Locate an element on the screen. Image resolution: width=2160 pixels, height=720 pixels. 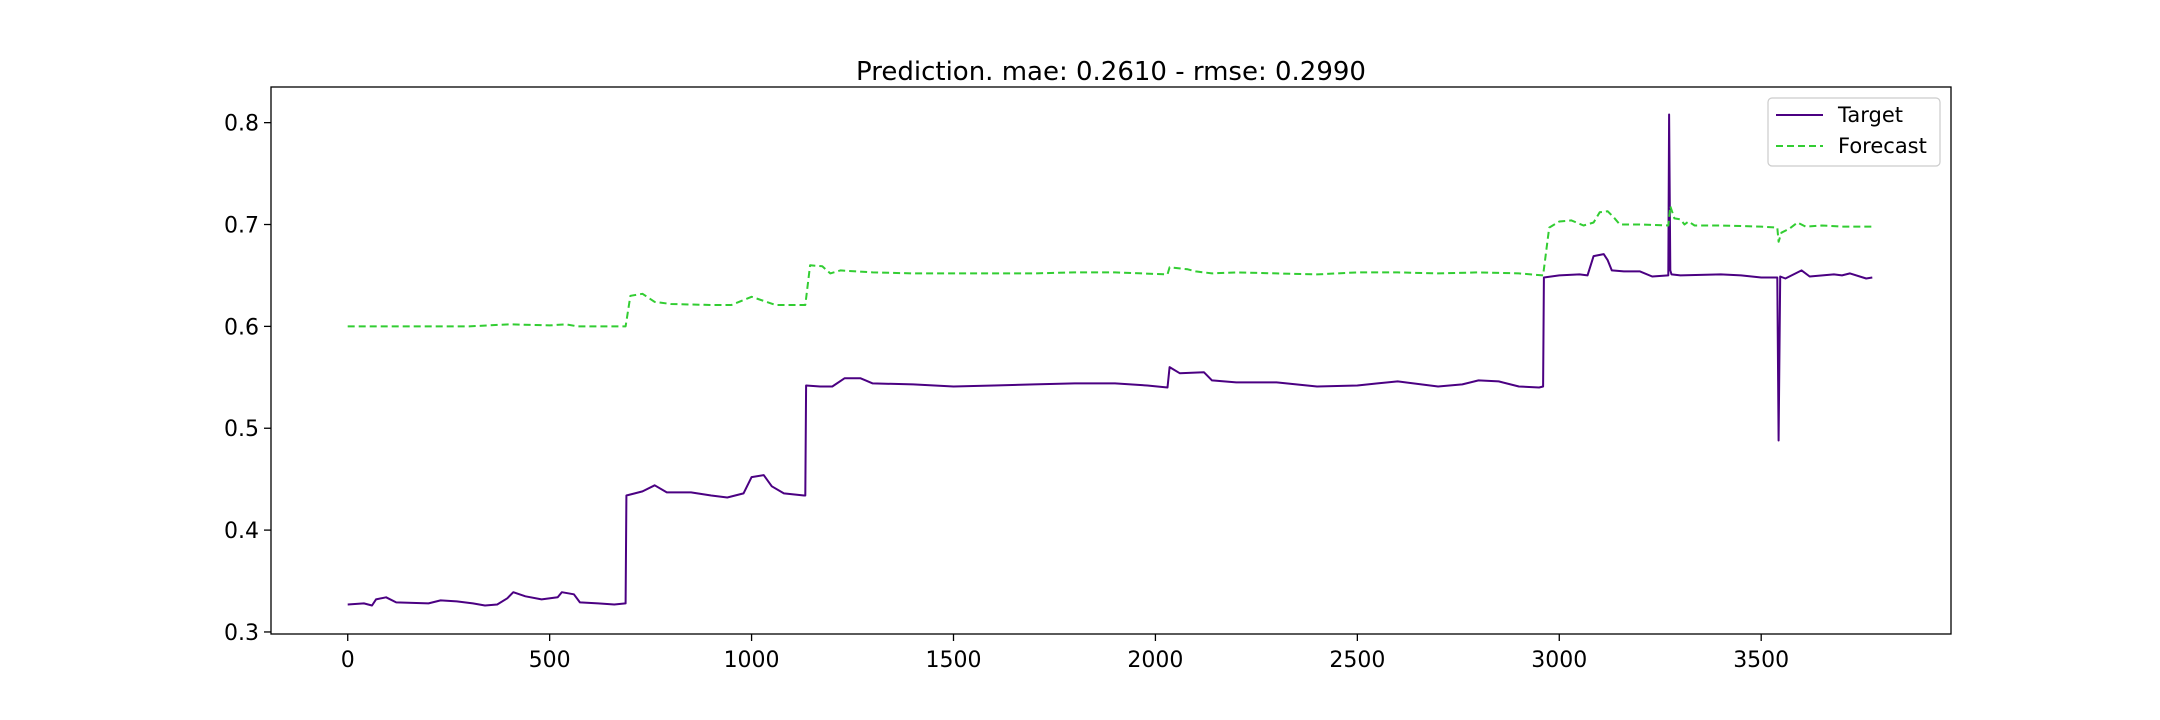
x-tick-label: 1500 is located at coordinates (954, 660).